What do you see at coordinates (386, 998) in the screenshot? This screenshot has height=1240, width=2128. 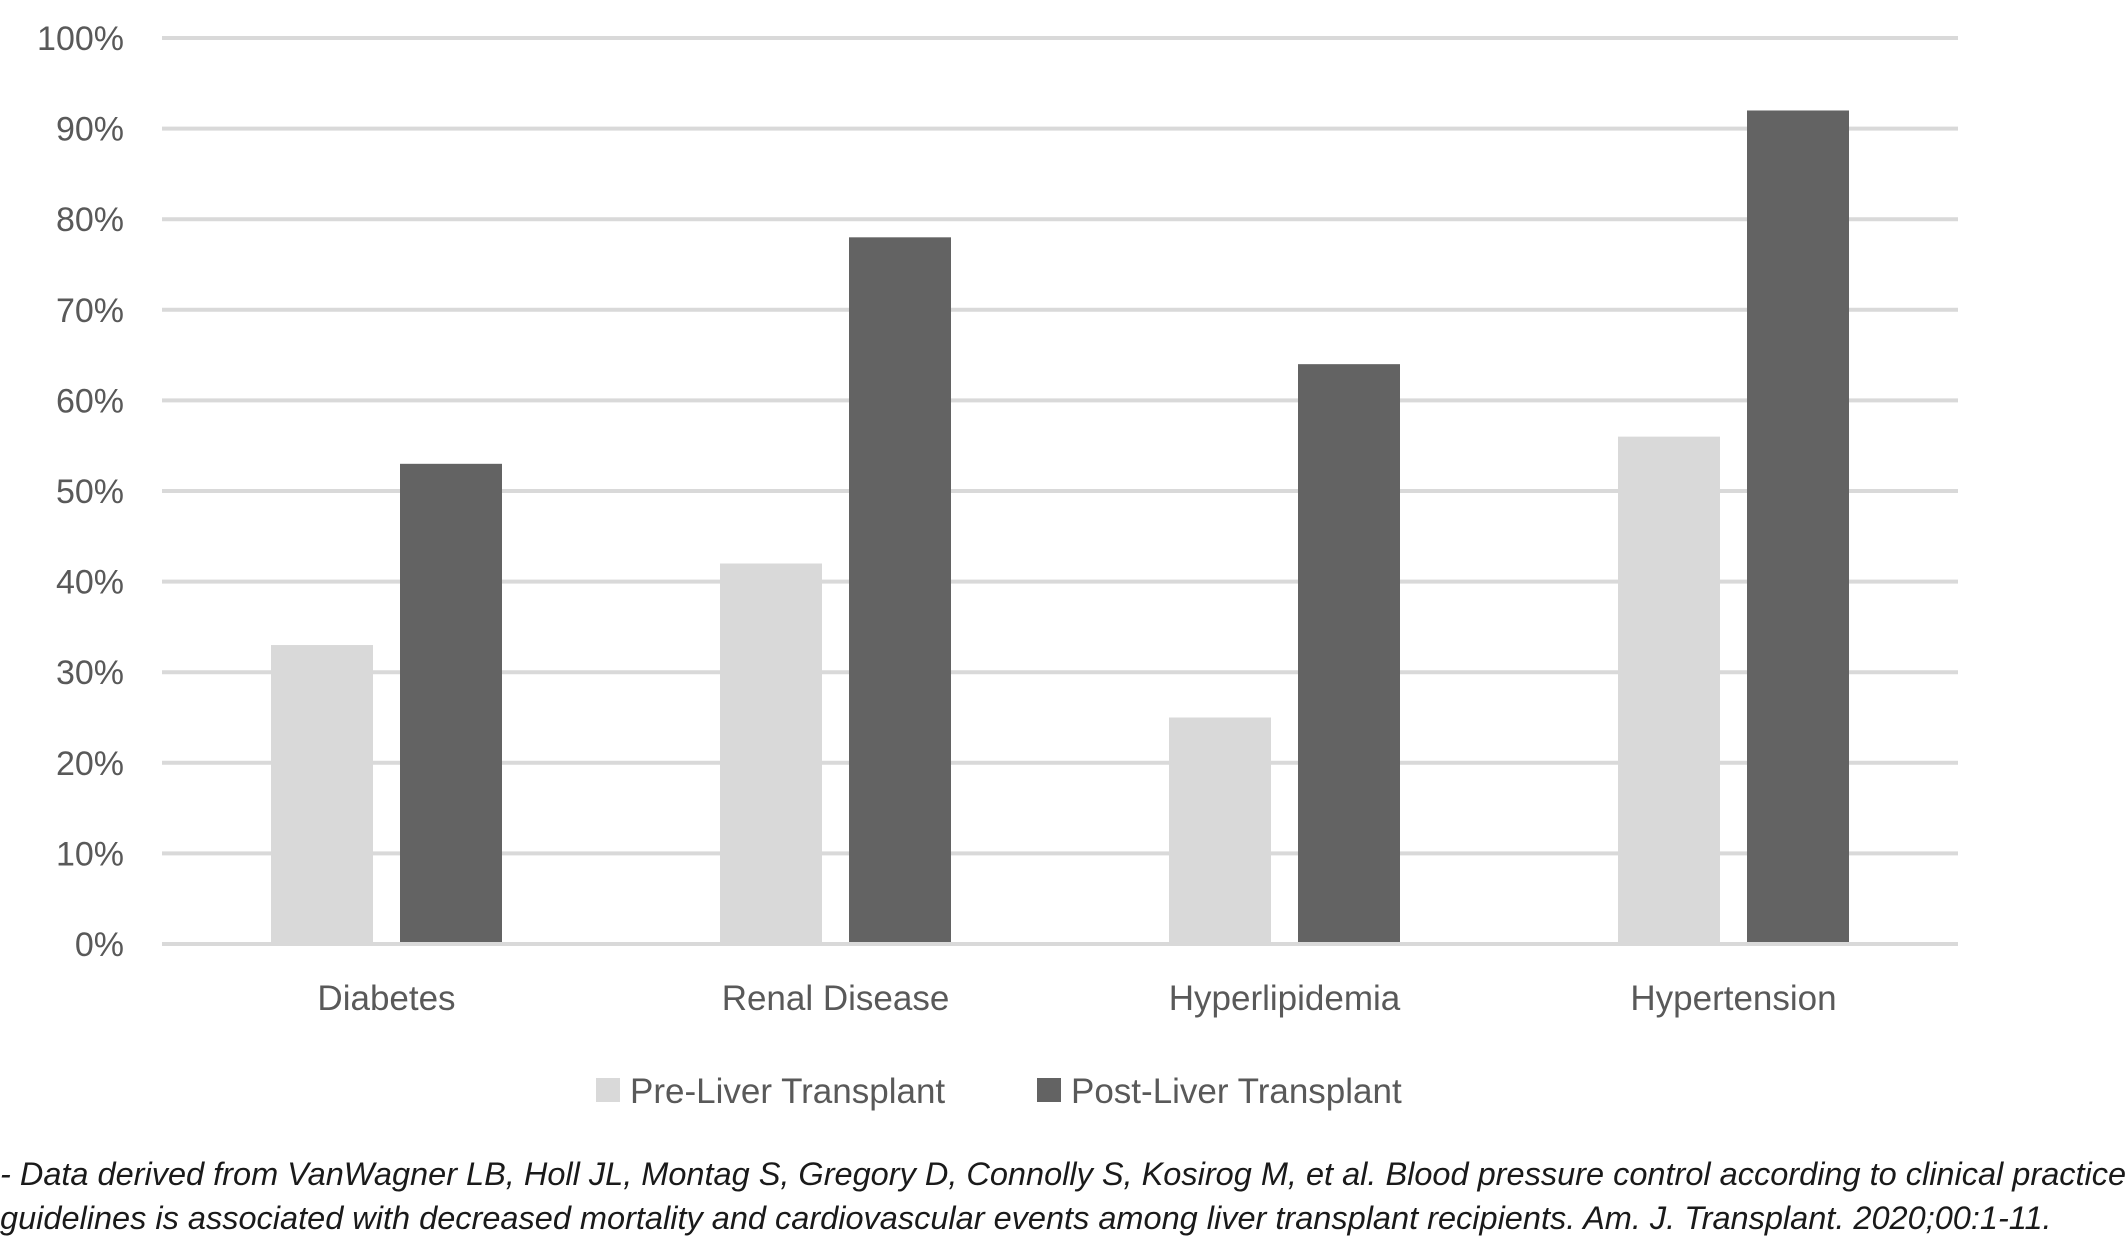 I see `x-category-label: Diabetes` at bounding box center [386, 998].